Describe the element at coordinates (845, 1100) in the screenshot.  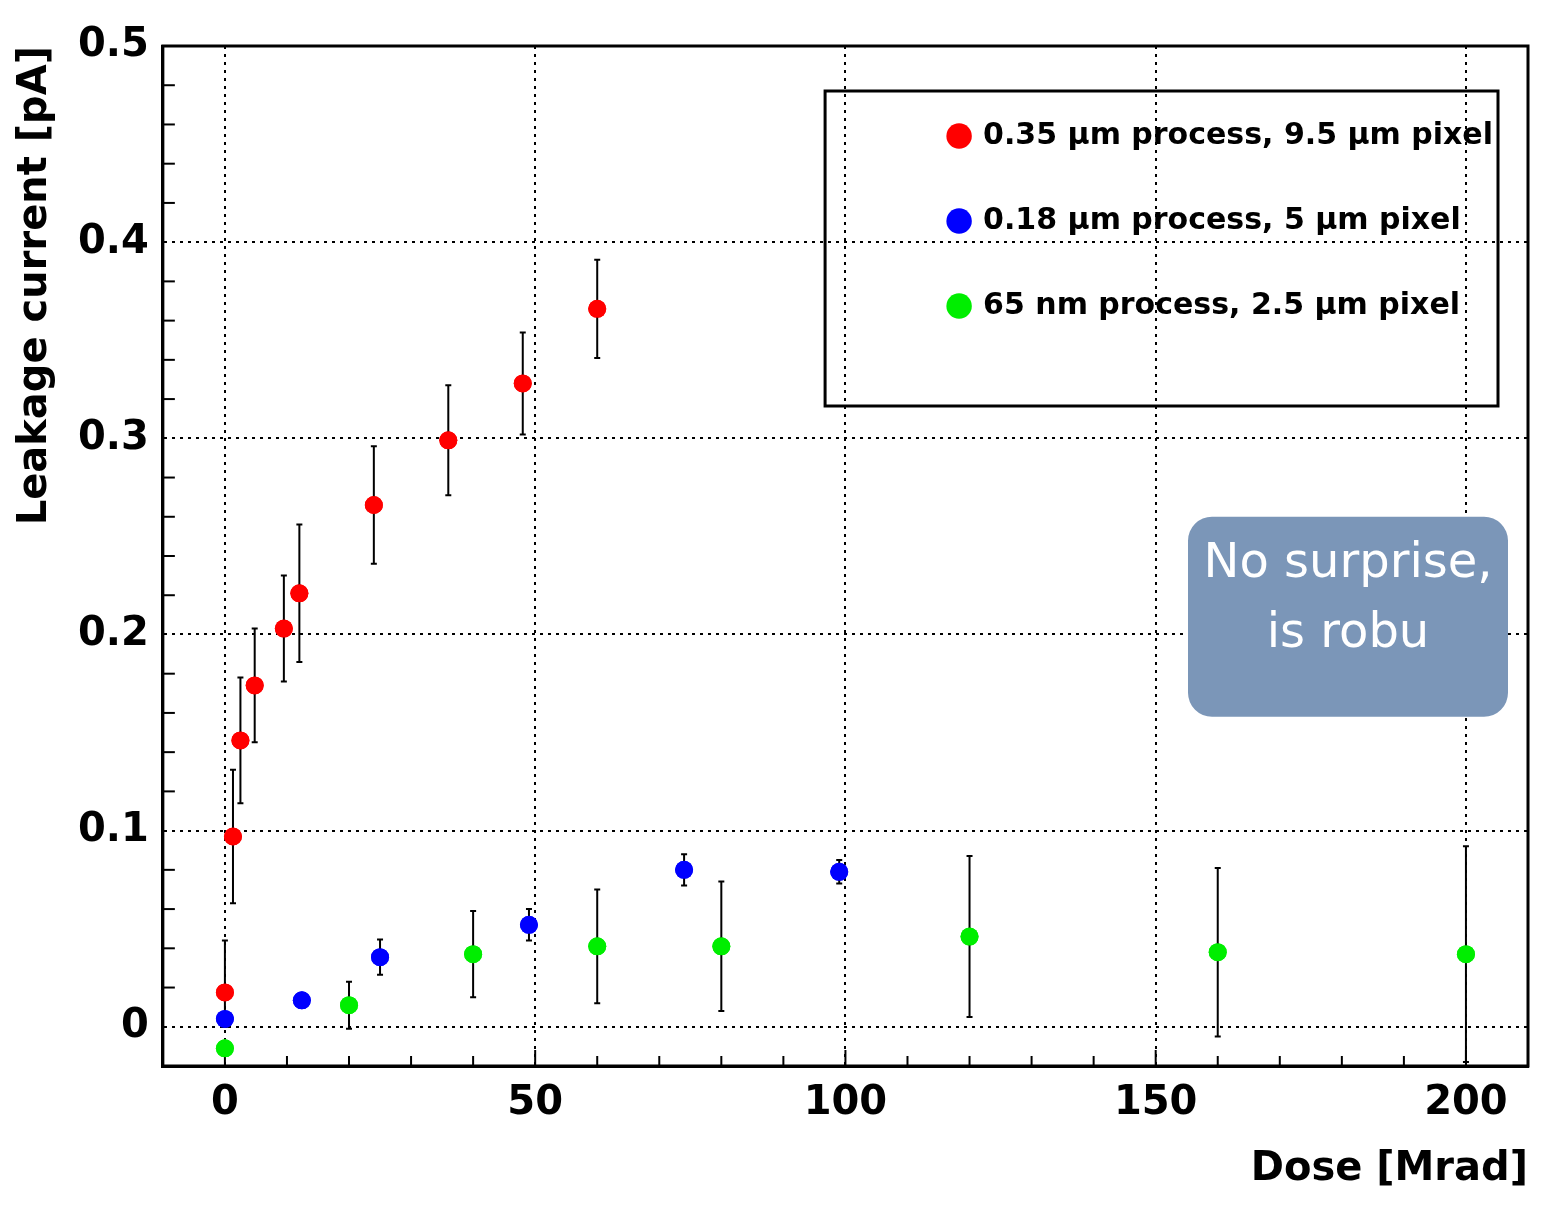
I see `x-tick-label: 100` at that location.